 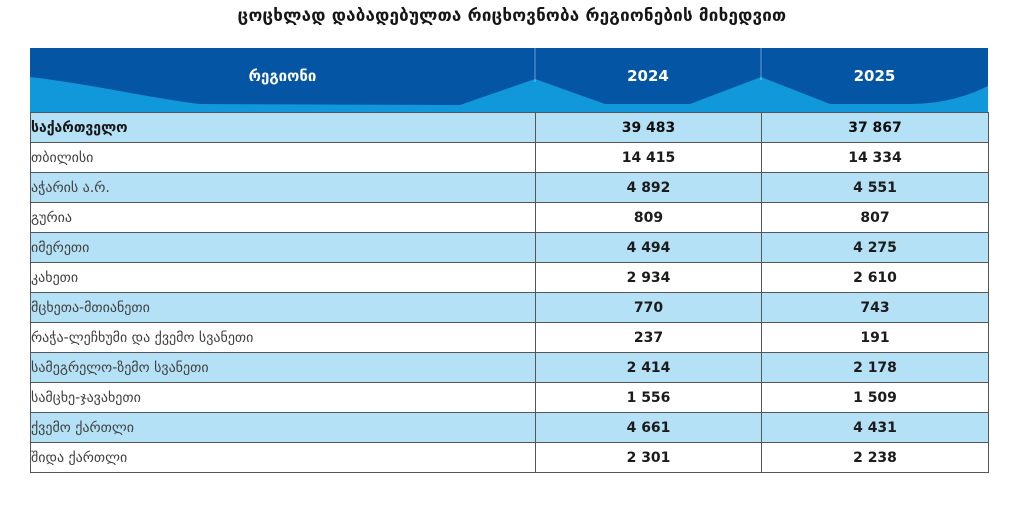 What do you see at coordinates (648, 247) in the screenshot?
I see `row-value-2024: 4 494` at bounding box center [648, 247].